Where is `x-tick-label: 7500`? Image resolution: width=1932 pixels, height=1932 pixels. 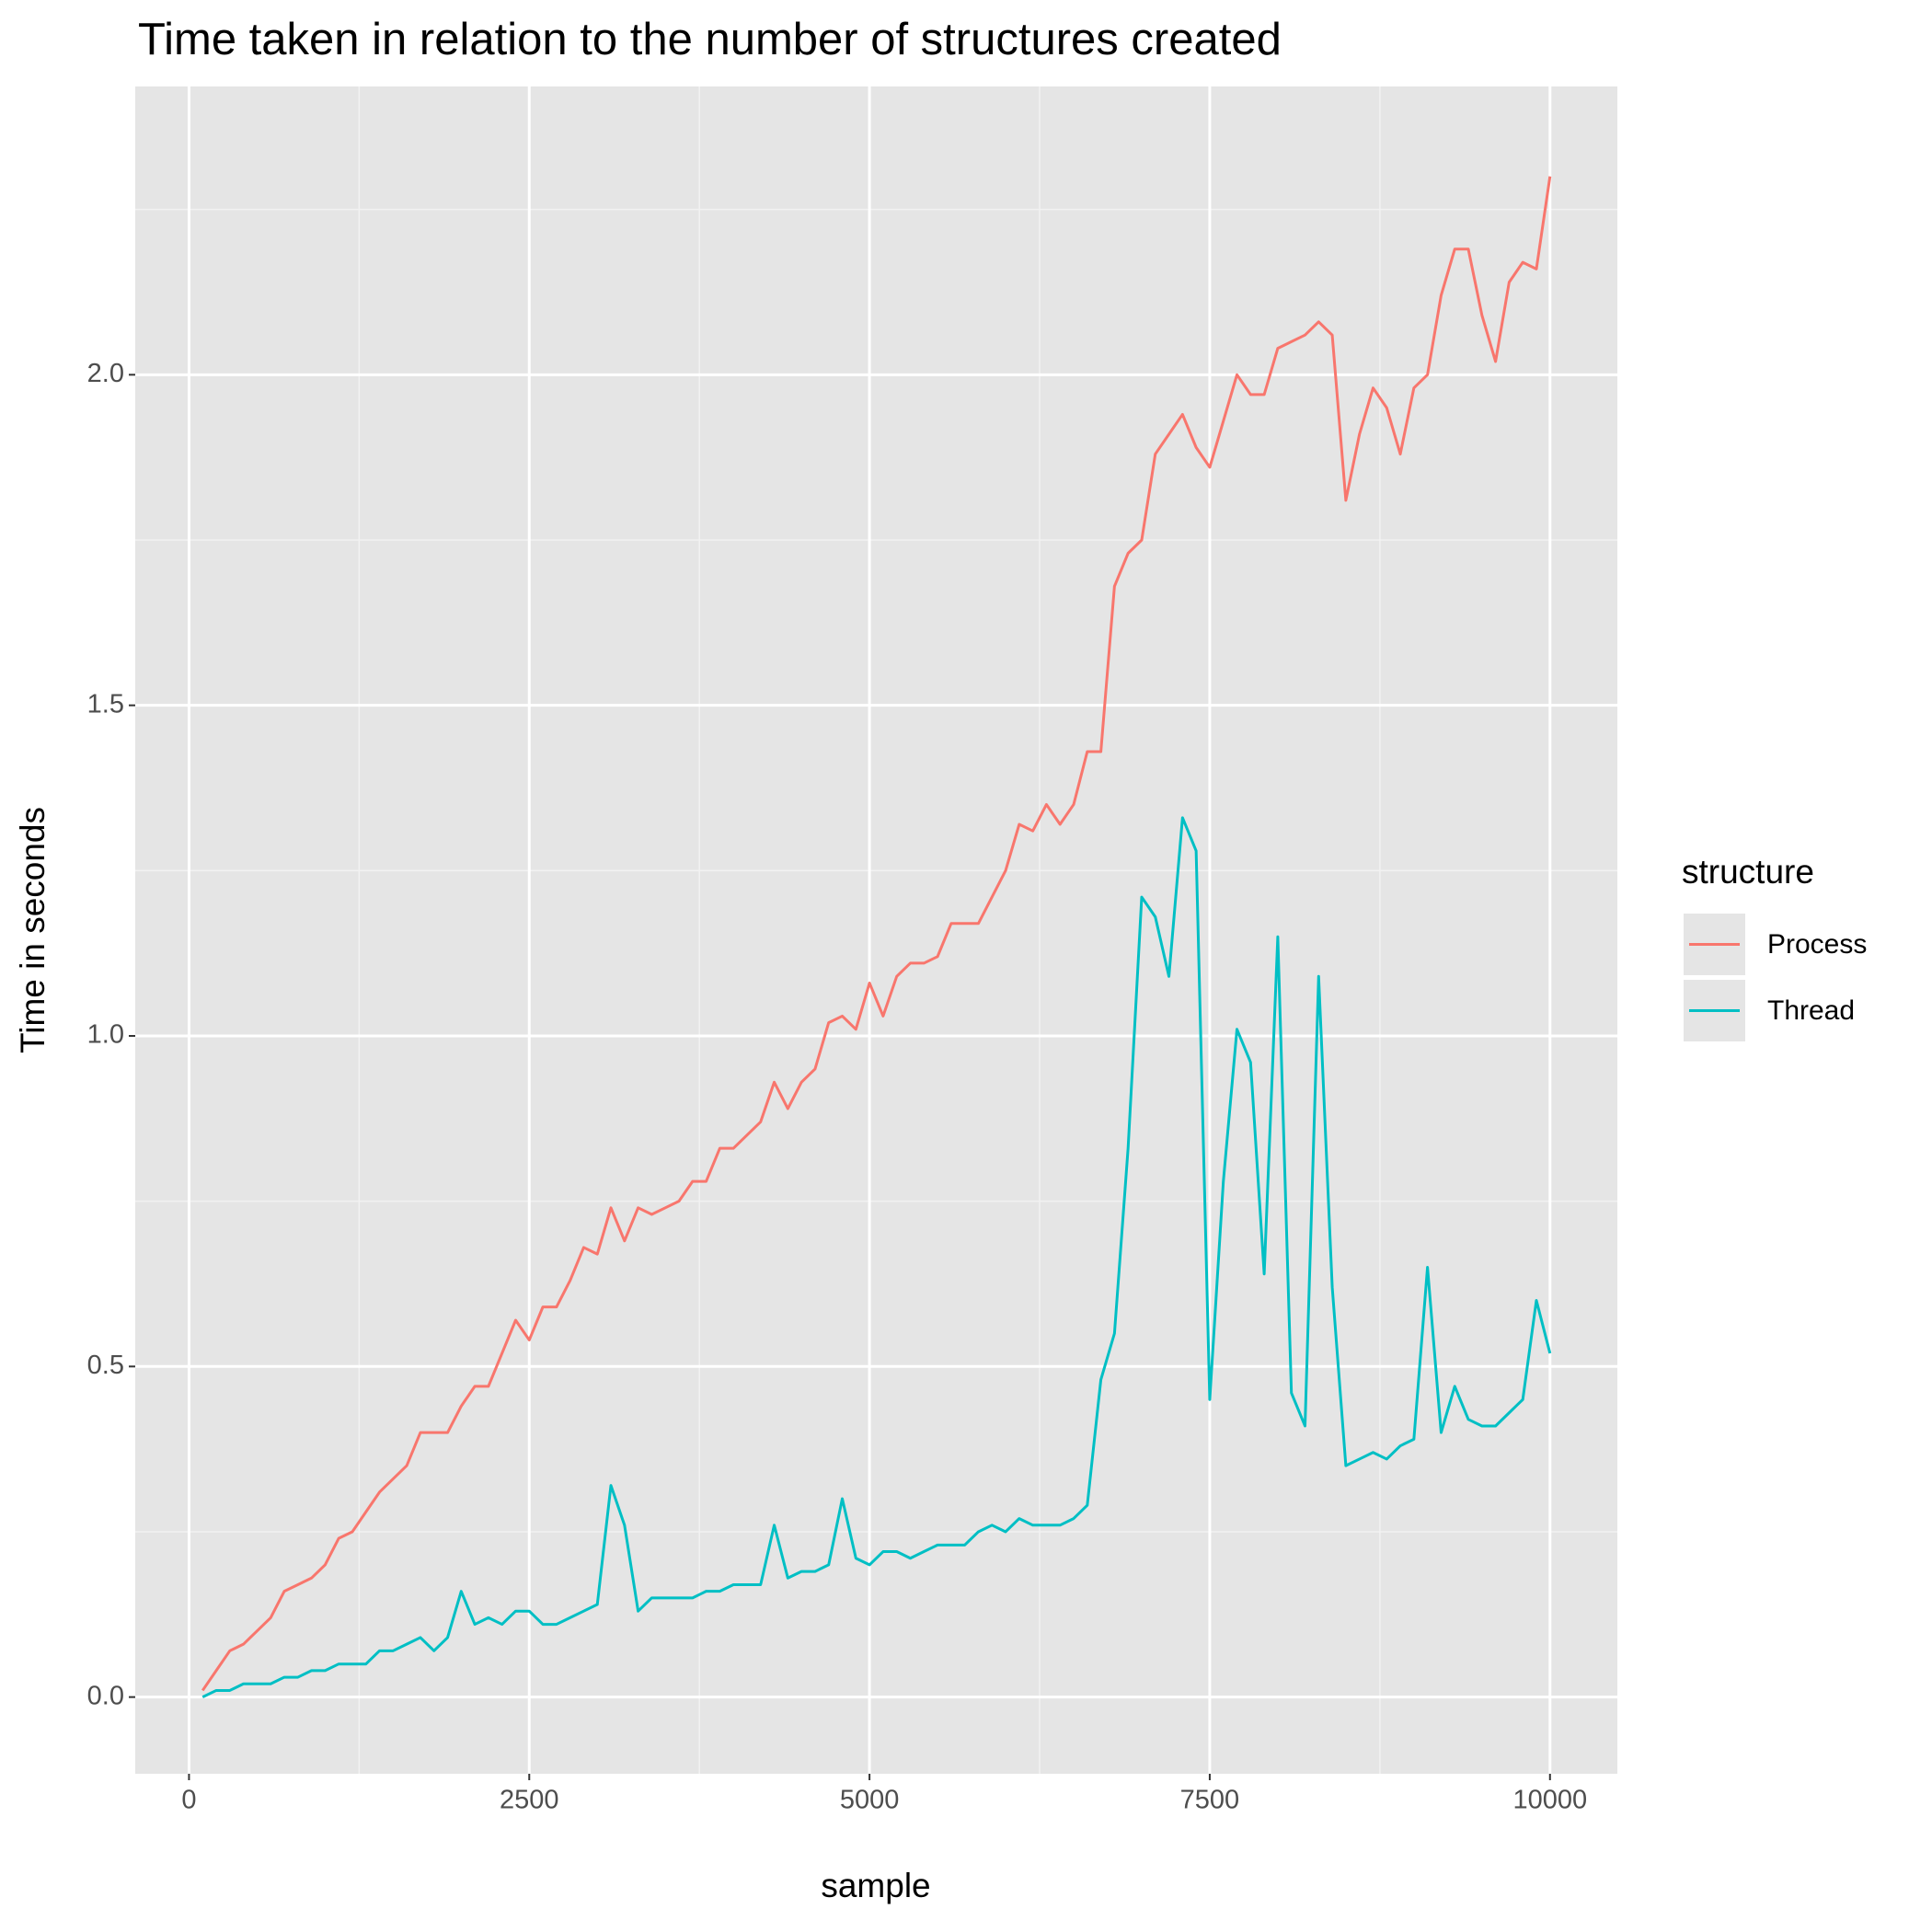 x-tick-label: 7500 is located at coordinates (1210, 1800).